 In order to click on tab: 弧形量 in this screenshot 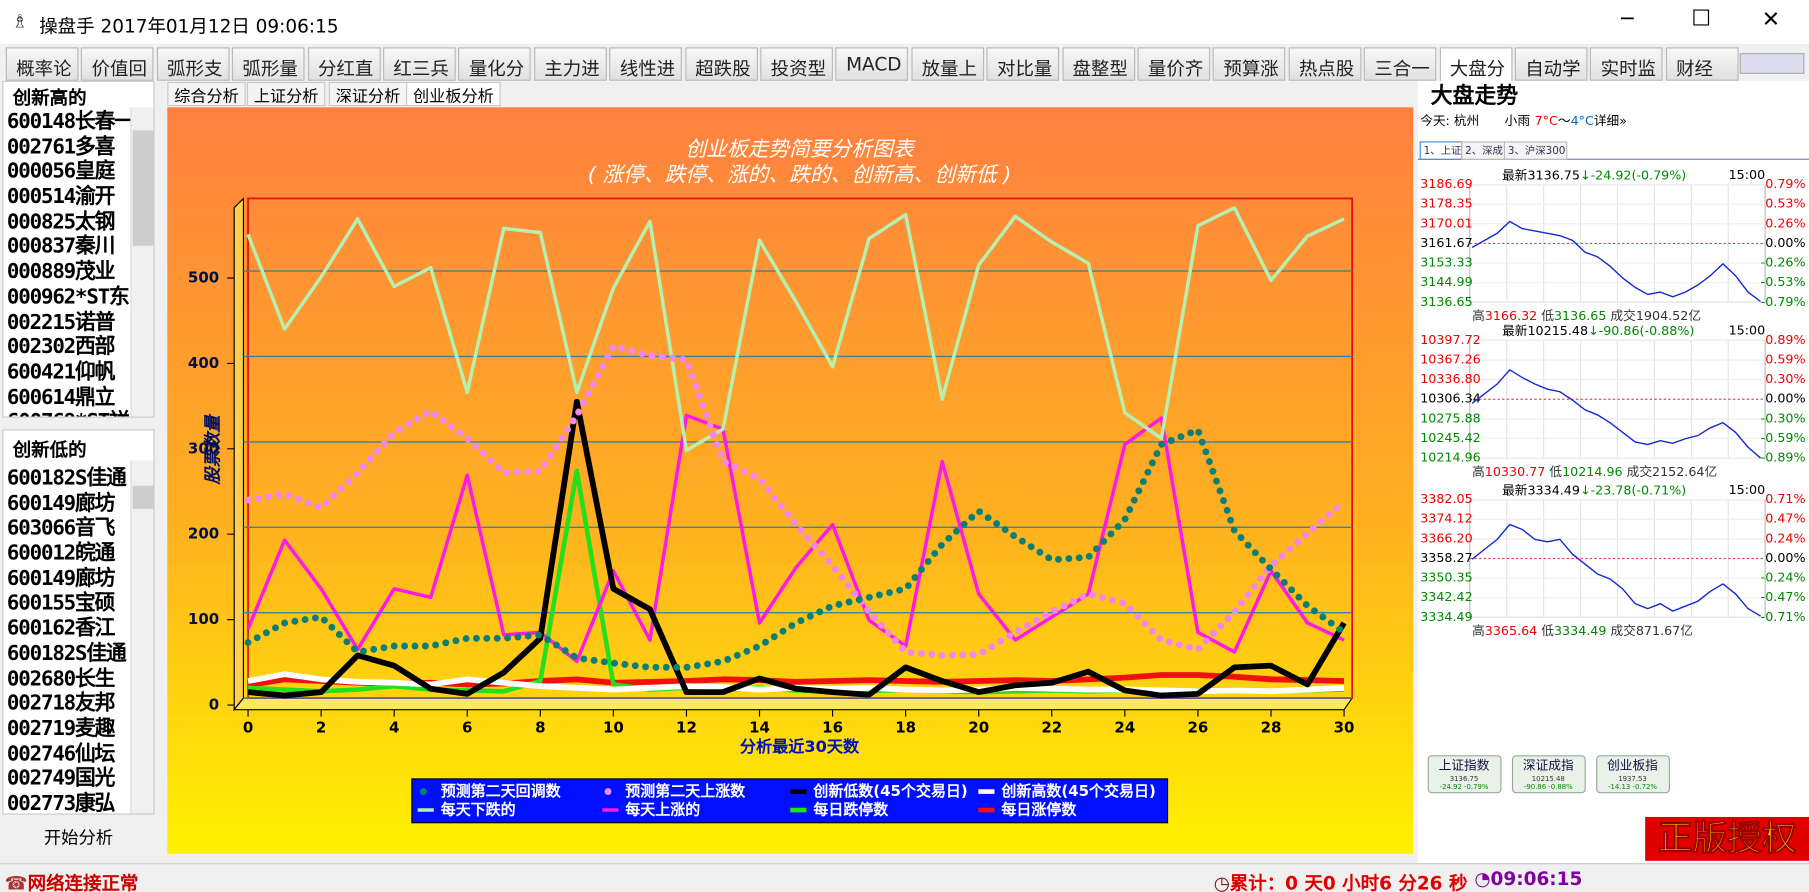, I will do `click(268, 64)`.